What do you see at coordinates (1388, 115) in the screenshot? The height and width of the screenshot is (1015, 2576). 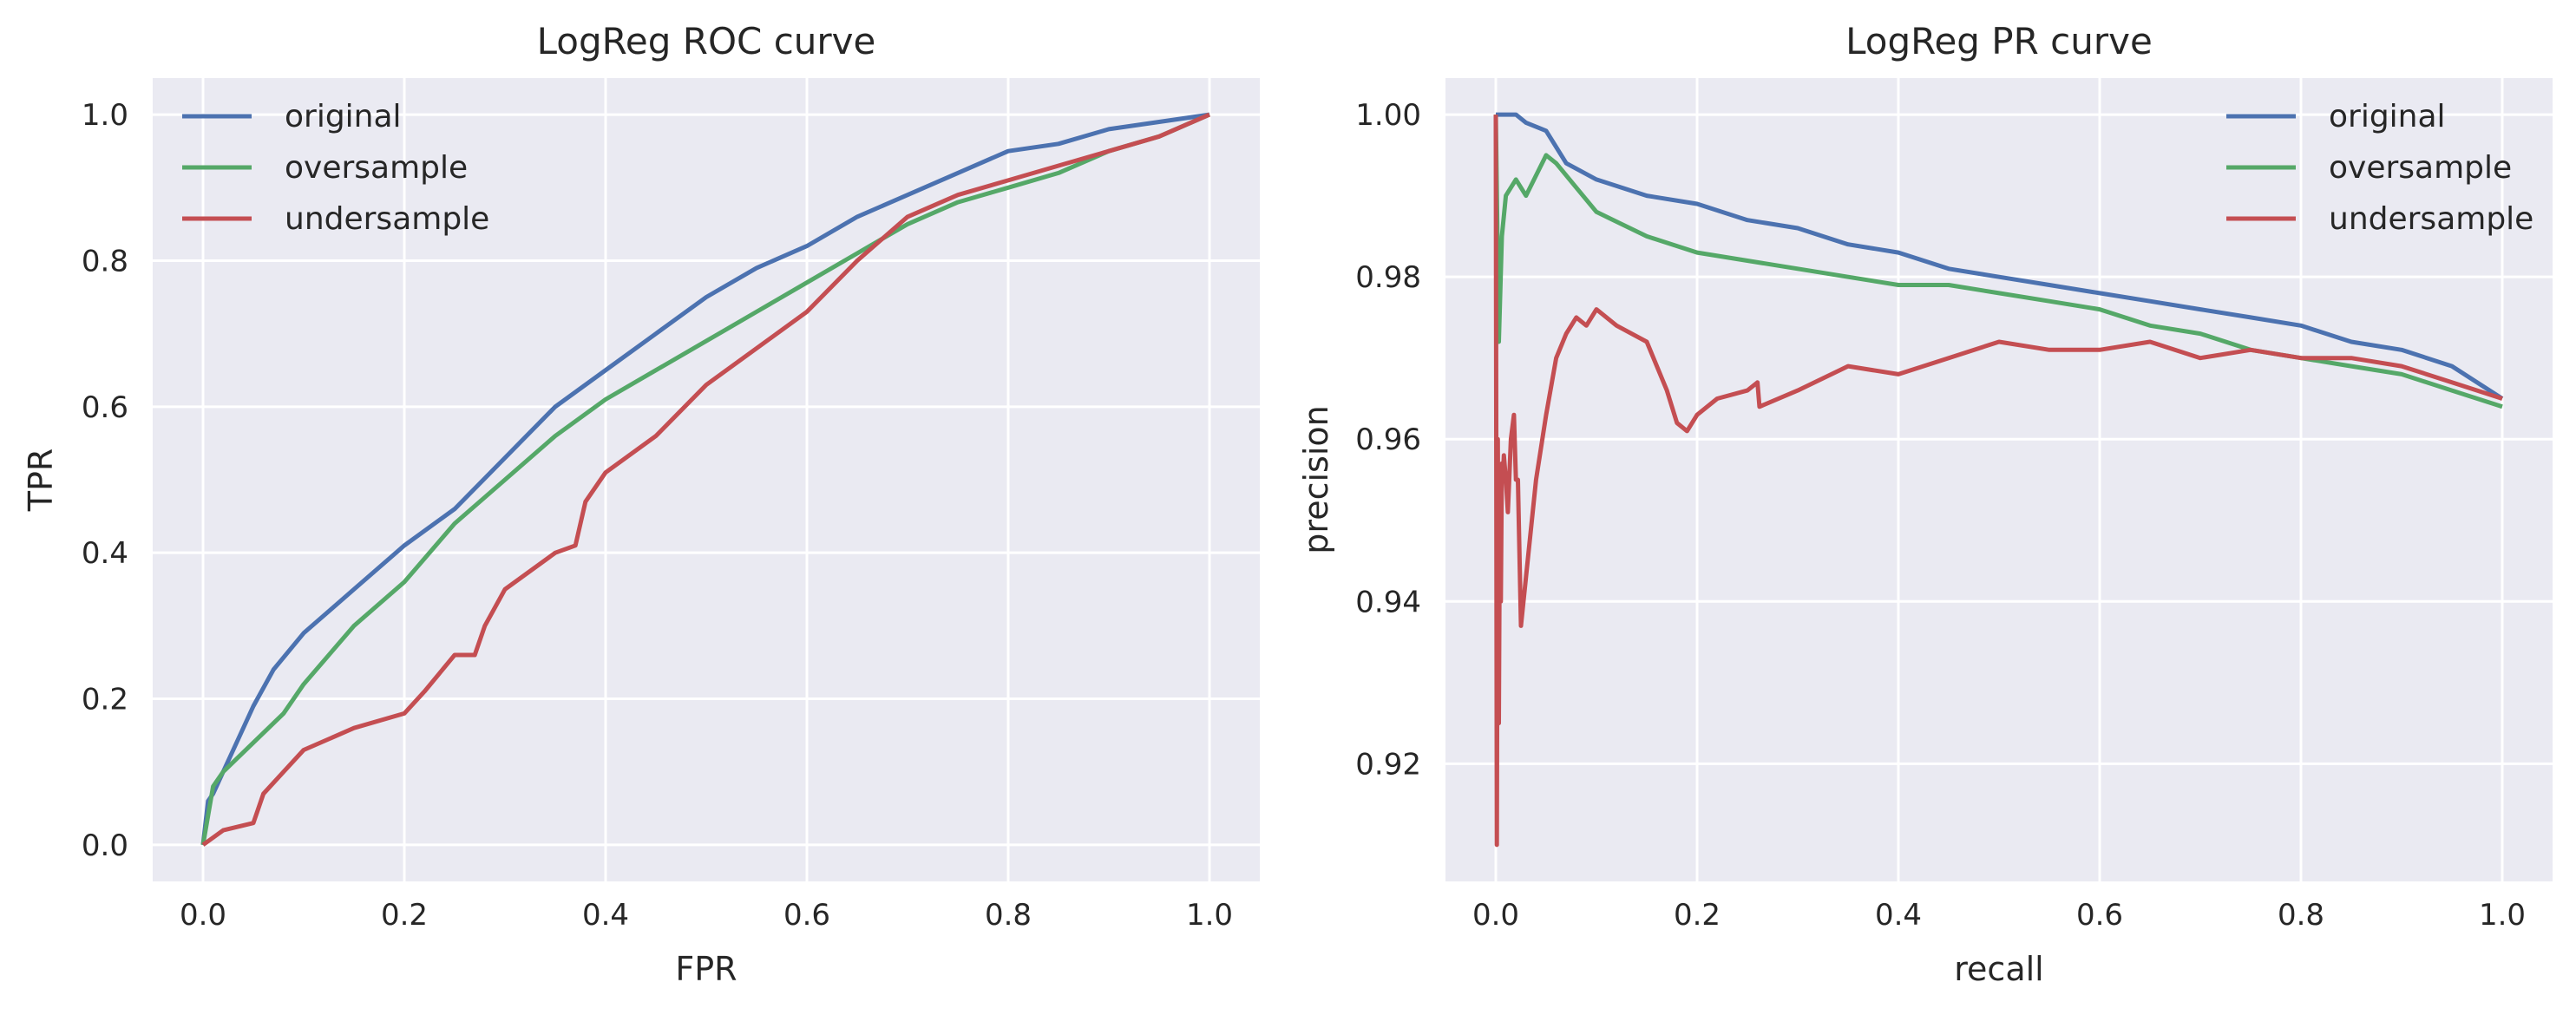 I see `pr-y-tick-label: 1.00` at bounding box center [1388, 115].